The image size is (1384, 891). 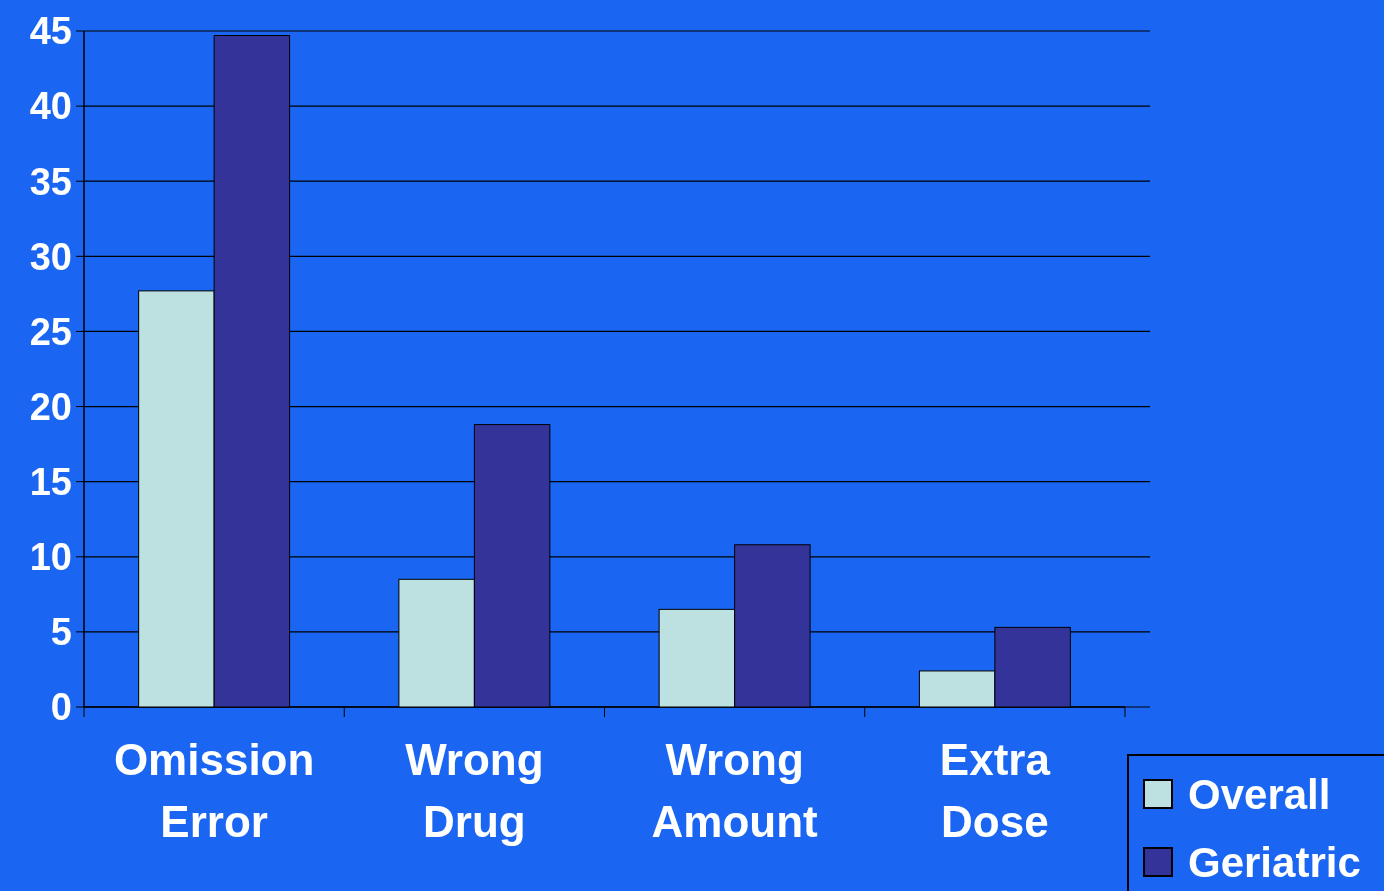 I want to click on x-tick-label: Extra Dose, so click(x=995, y=790).